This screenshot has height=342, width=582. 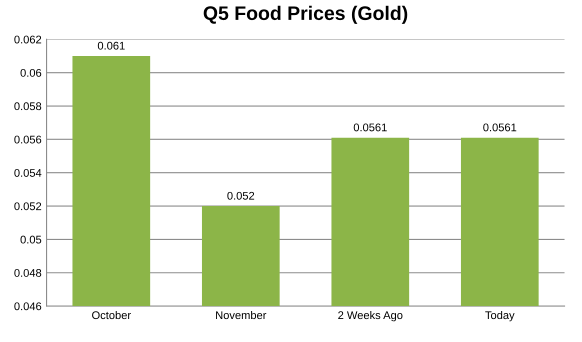 What do you see at coordinates (28, 172) in the screenshot?
I see `y-tick-label: 0.054` at bounding box center [28, 172].